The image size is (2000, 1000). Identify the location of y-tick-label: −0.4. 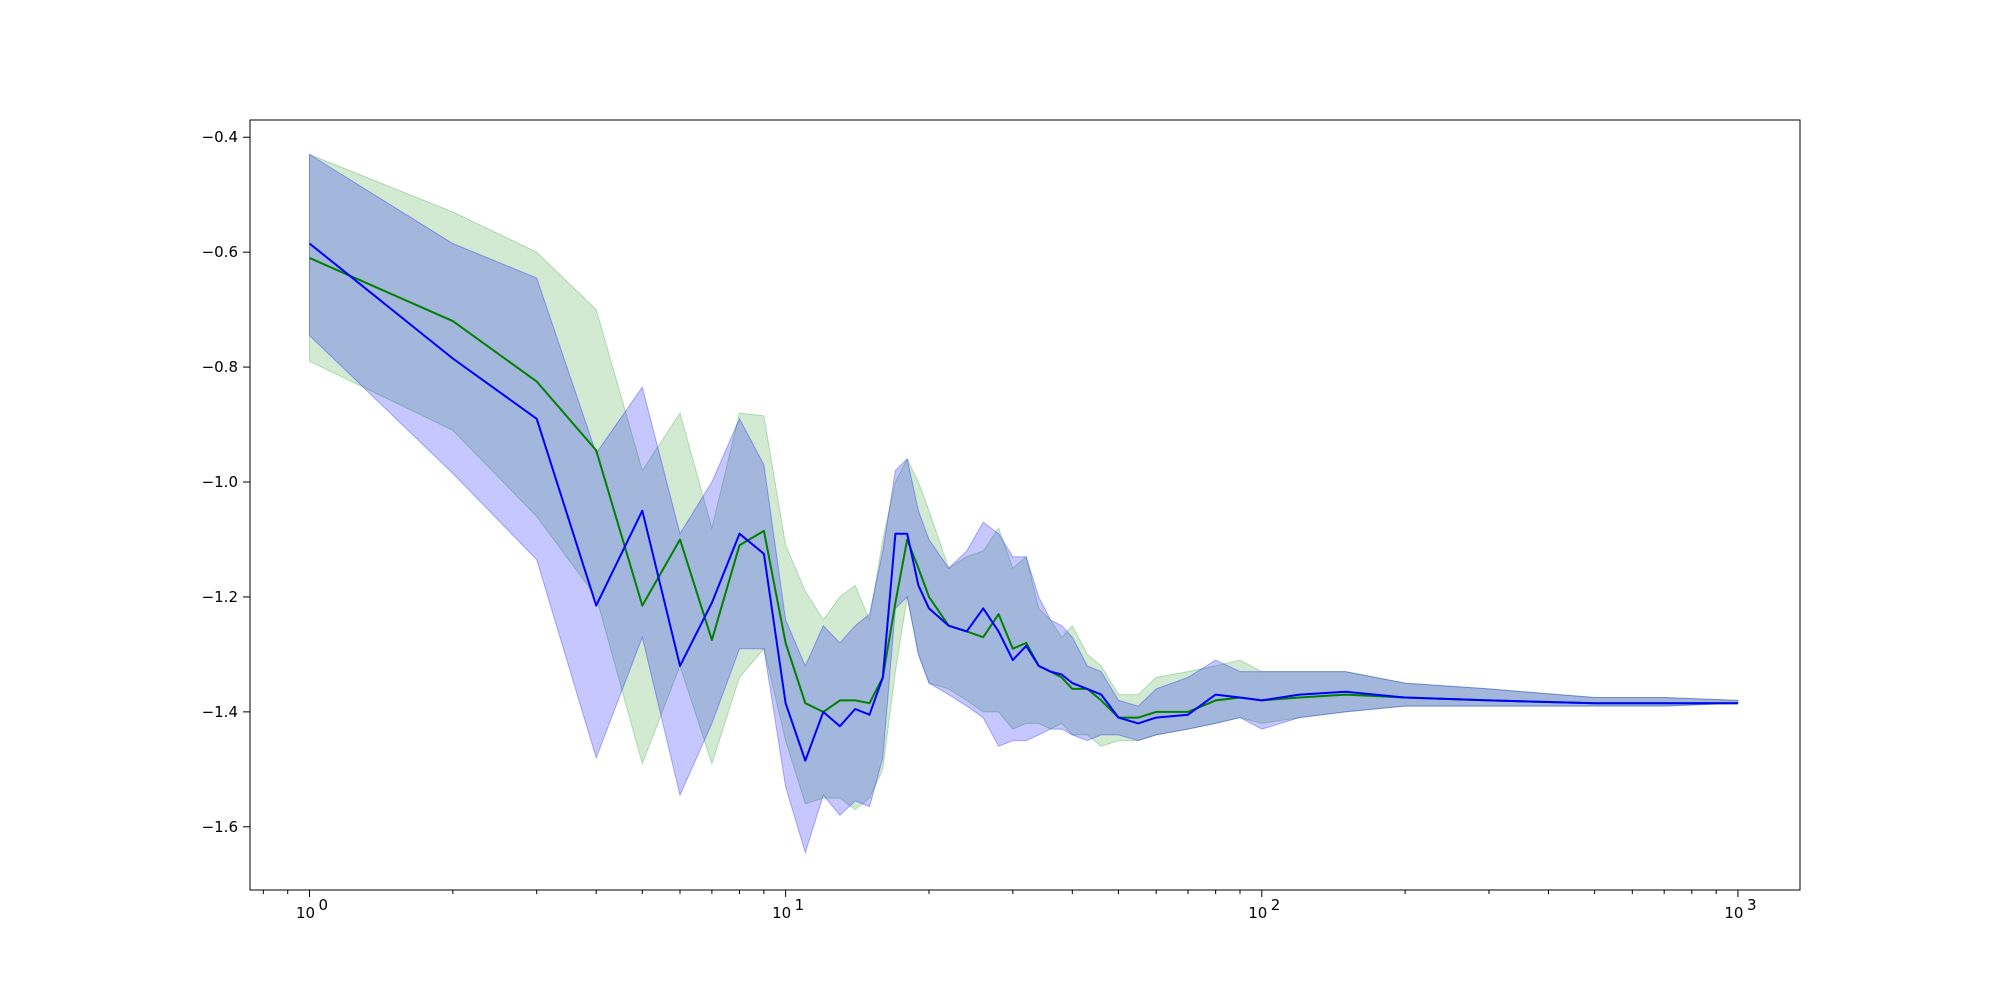
(220, 137).